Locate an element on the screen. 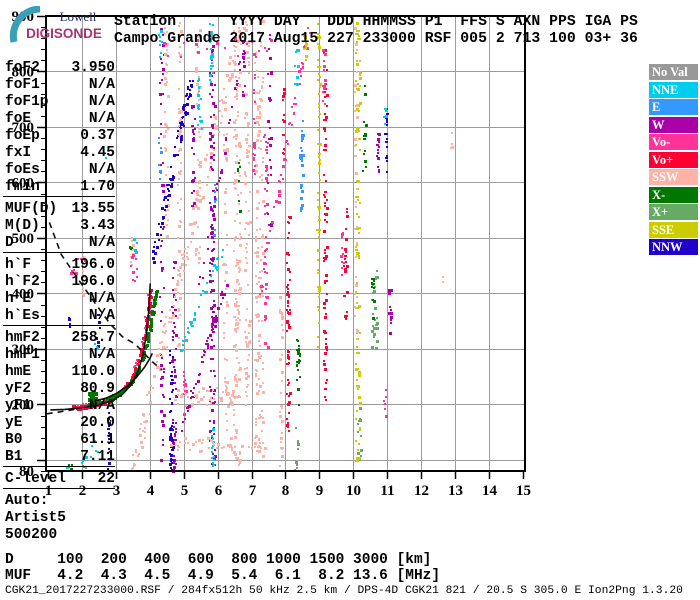  param-row-fof1p: foF1p N/A is located at coordinates (60, 102).